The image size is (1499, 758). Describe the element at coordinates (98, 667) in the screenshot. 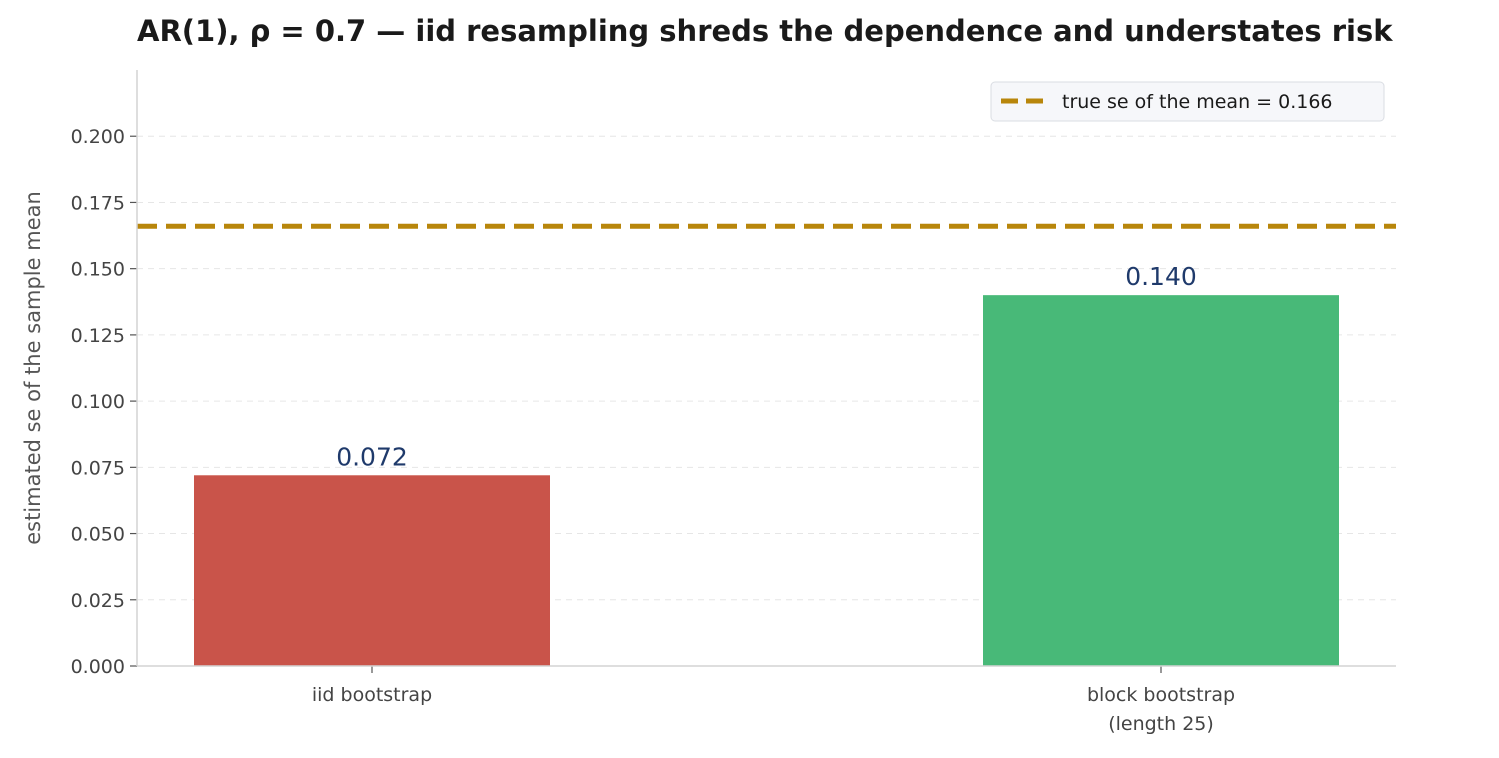

I see `y-tick-label: 0.000` at that location.